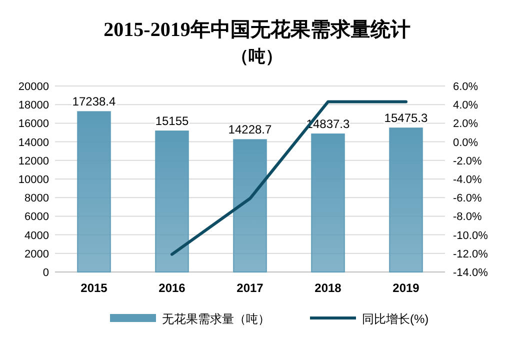 The image size is (514, 341). I want to click on chart-title: 2015-2019年中国无花果需求量统计, so click(257, 29).